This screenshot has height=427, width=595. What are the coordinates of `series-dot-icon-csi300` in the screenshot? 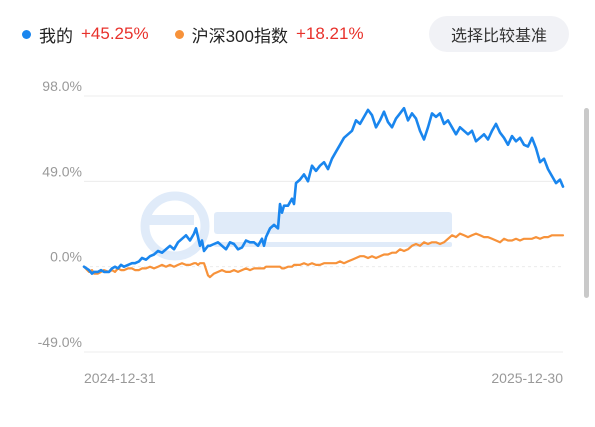 It's located at (179, 34).